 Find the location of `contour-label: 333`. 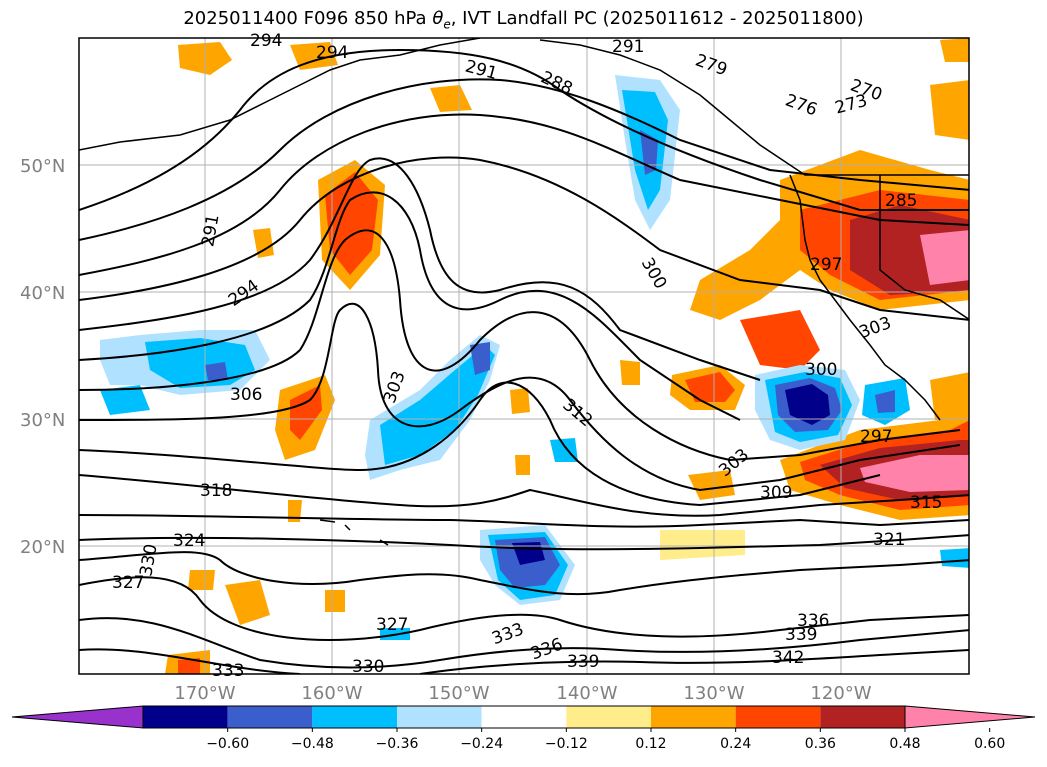

contour-label: 333 is located at coordinates (228, 671).